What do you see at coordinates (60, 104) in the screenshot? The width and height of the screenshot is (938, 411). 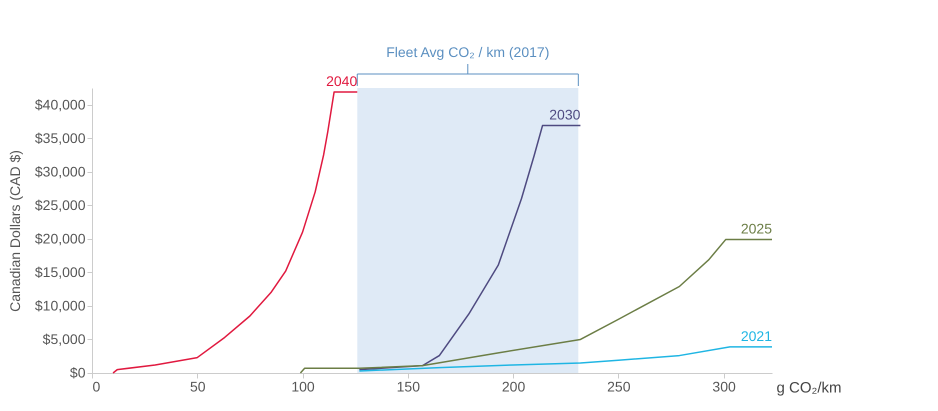 I see `y-tick-label: $40,000` at bounding box center [60, 104].